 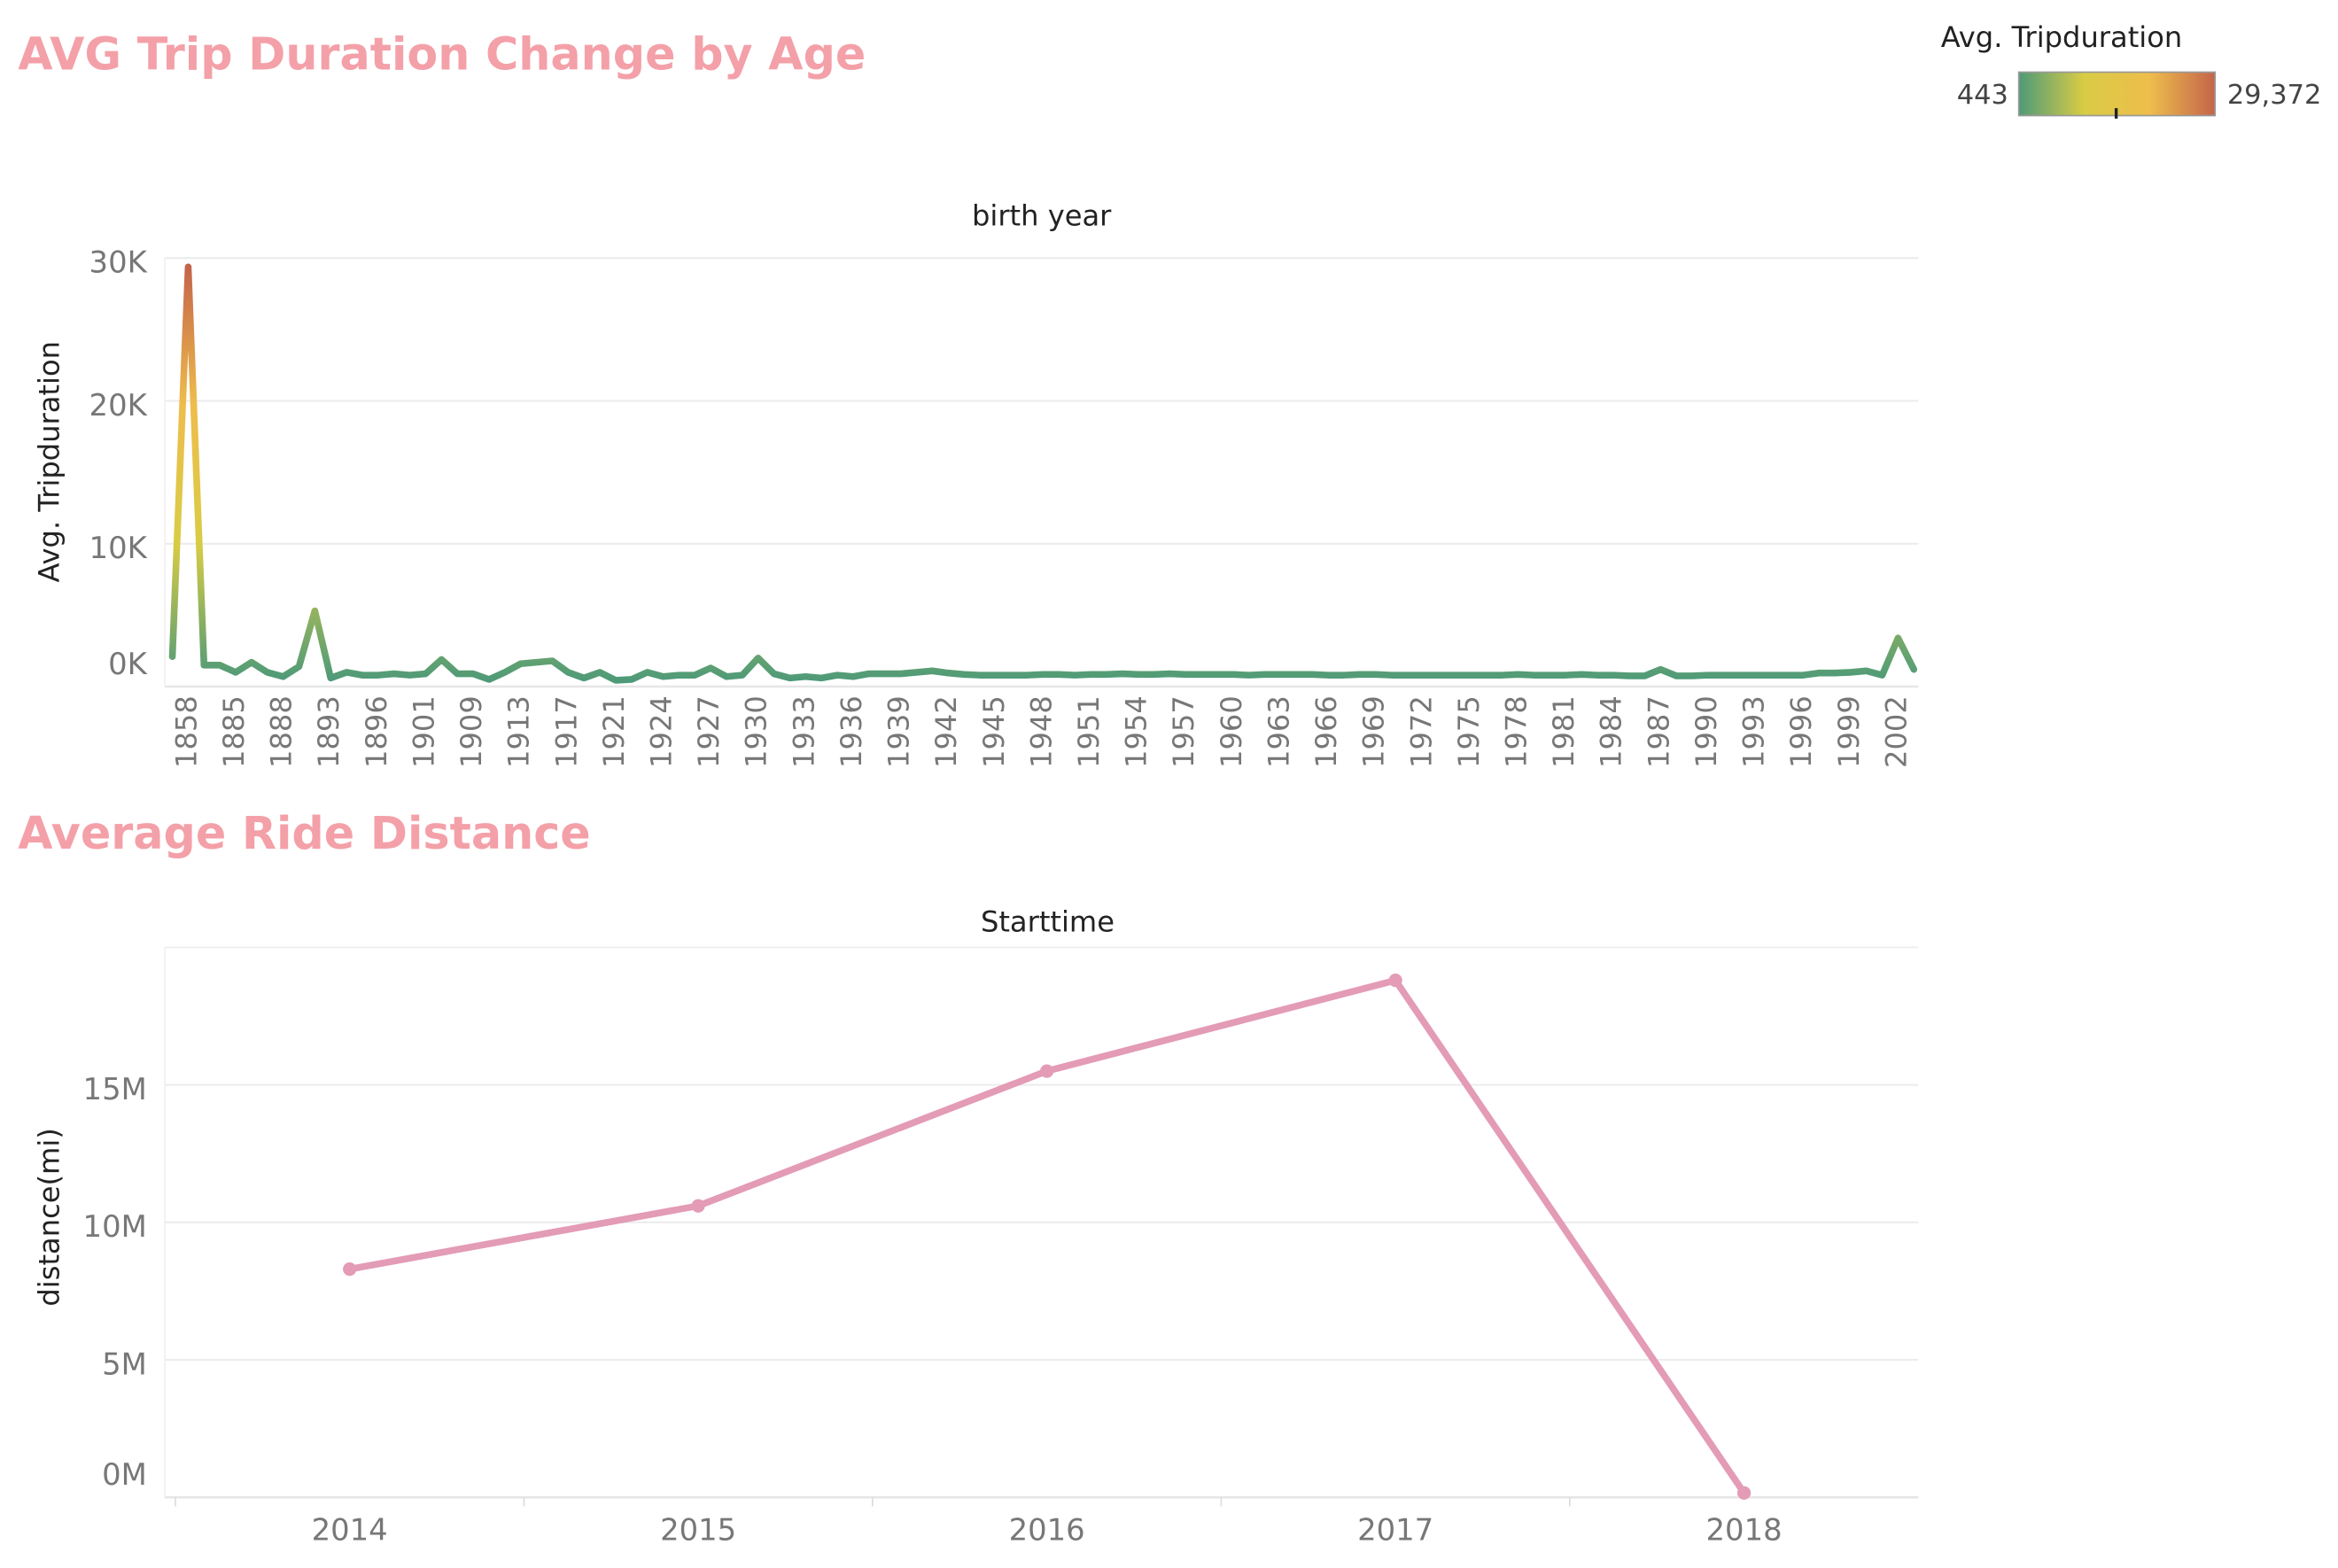 What do you see at coordinates (118, 262) in the screenshot?
I see `y-tick-label: 30K` at bounding box center [118, 262].